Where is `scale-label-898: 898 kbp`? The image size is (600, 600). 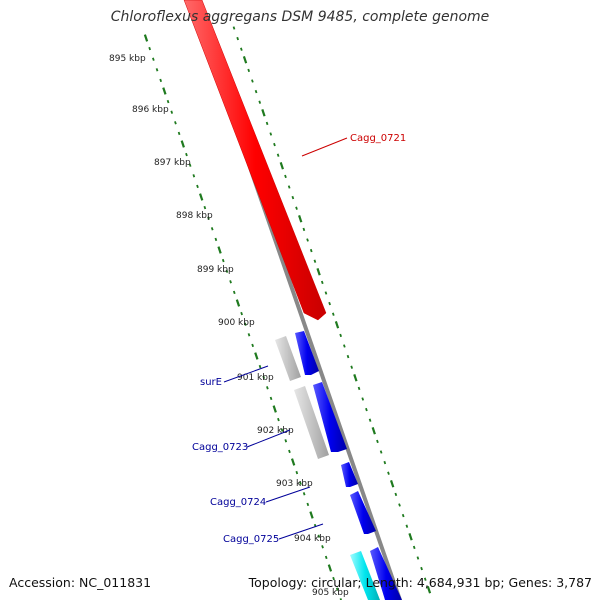 scale-label-898: 898 kbp is located at coordinates (194, 216).